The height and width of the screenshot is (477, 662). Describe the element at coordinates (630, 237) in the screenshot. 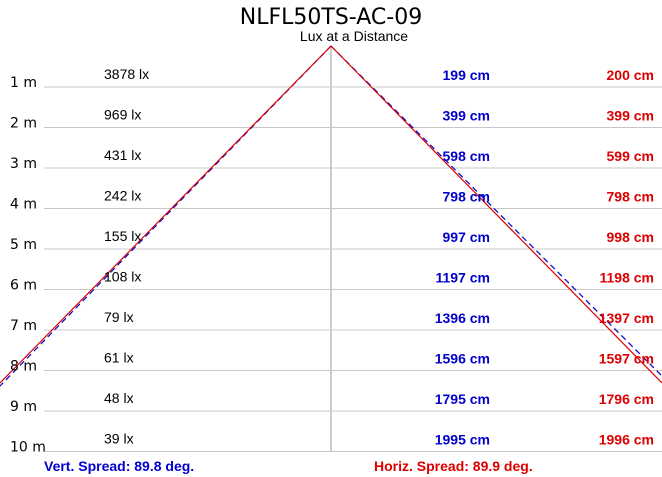

I see `horizontal-spread-value: 998 cm` at that location.